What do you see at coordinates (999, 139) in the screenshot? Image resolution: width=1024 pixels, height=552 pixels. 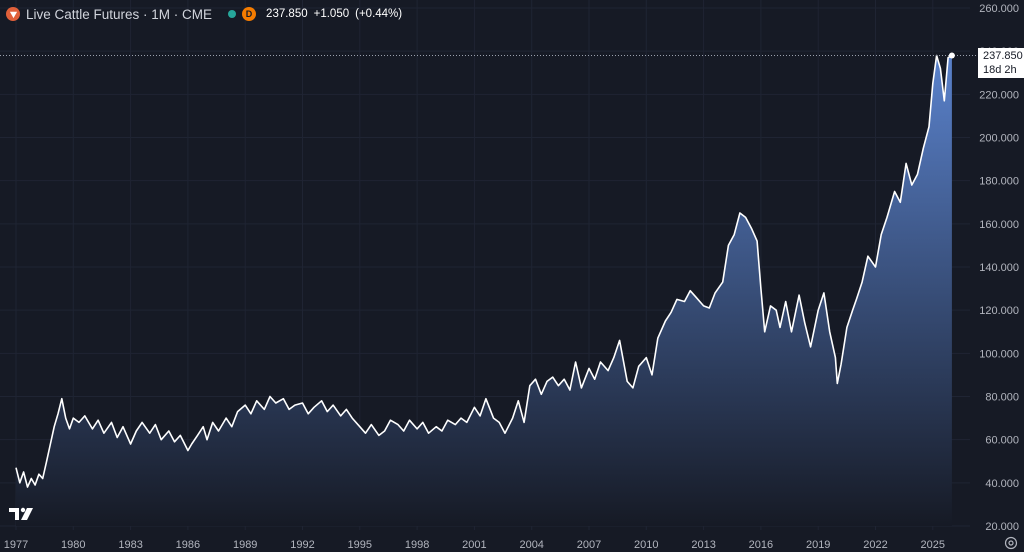 I see `y-tick-label: 200.000` at bounding box center [999, 139].